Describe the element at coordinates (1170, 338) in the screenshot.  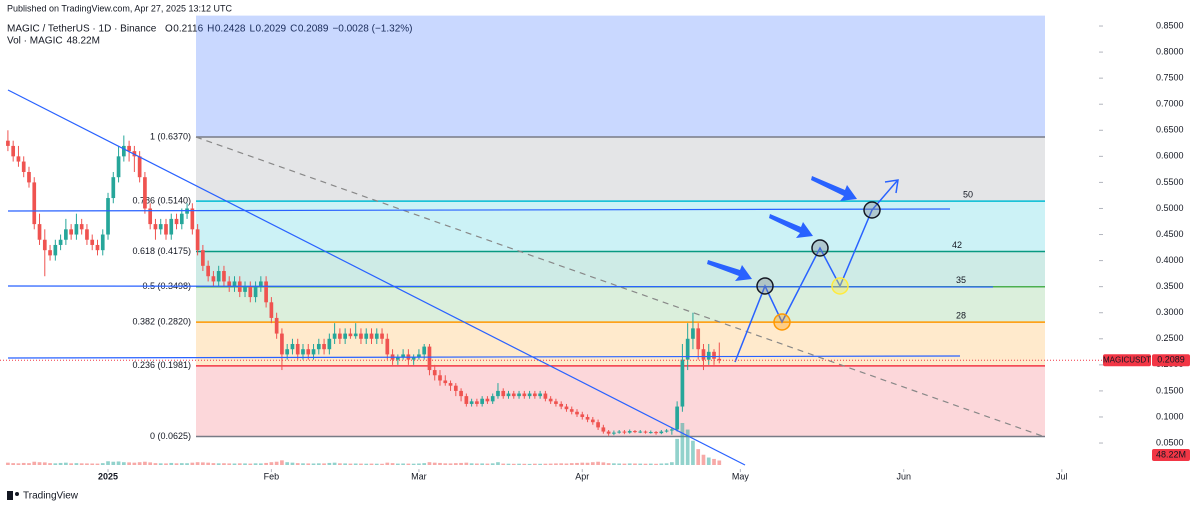
I see `y-tick-label: 0.2500` at that location.